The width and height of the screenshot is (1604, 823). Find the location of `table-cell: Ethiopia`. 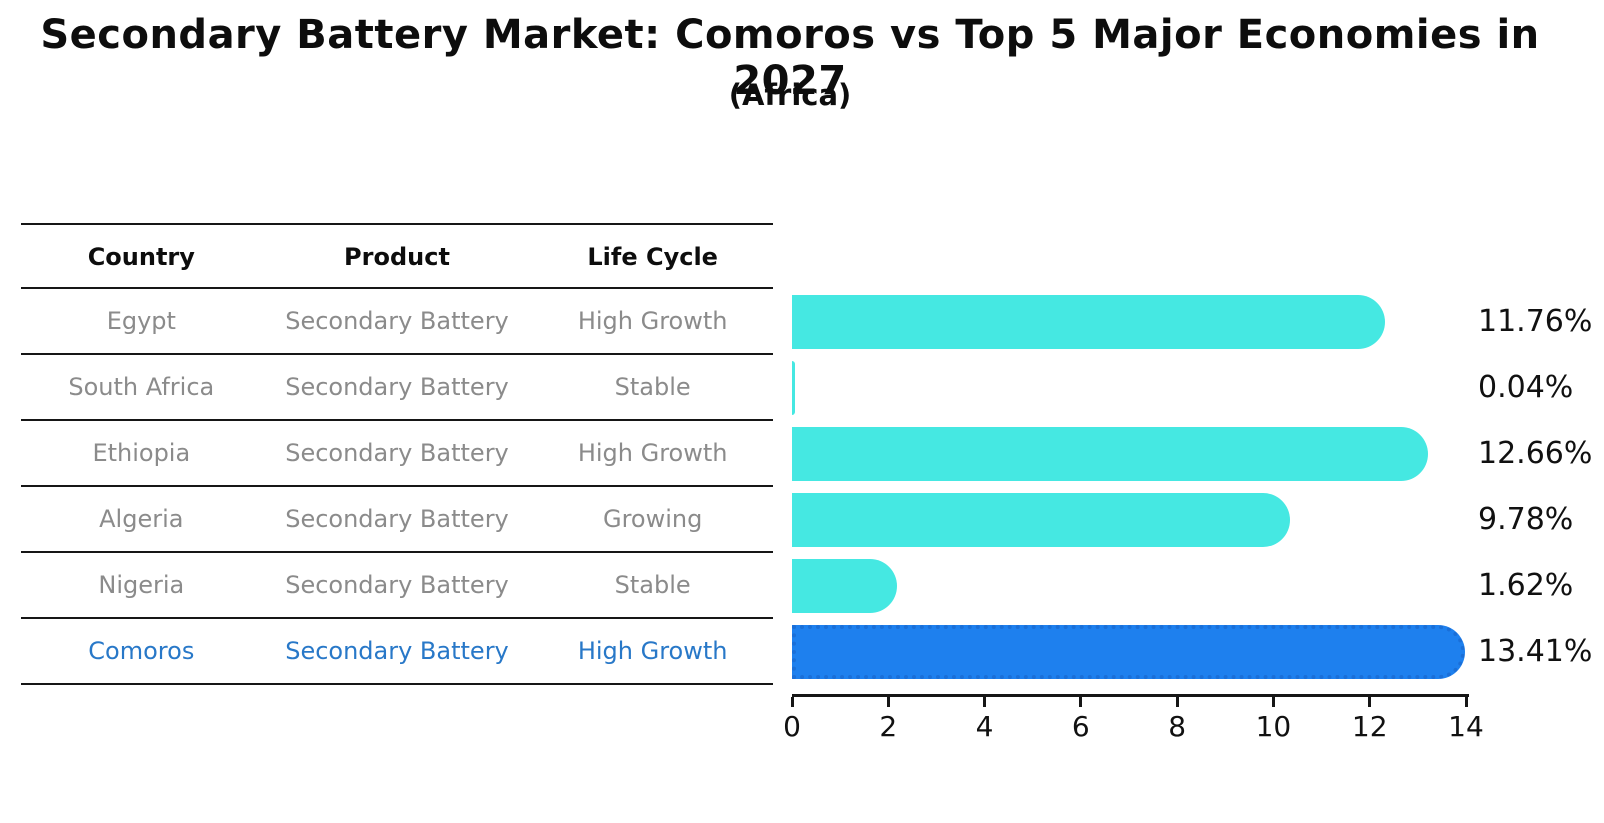

table-cell: Ethiopia is located at coordinates (141, 453).